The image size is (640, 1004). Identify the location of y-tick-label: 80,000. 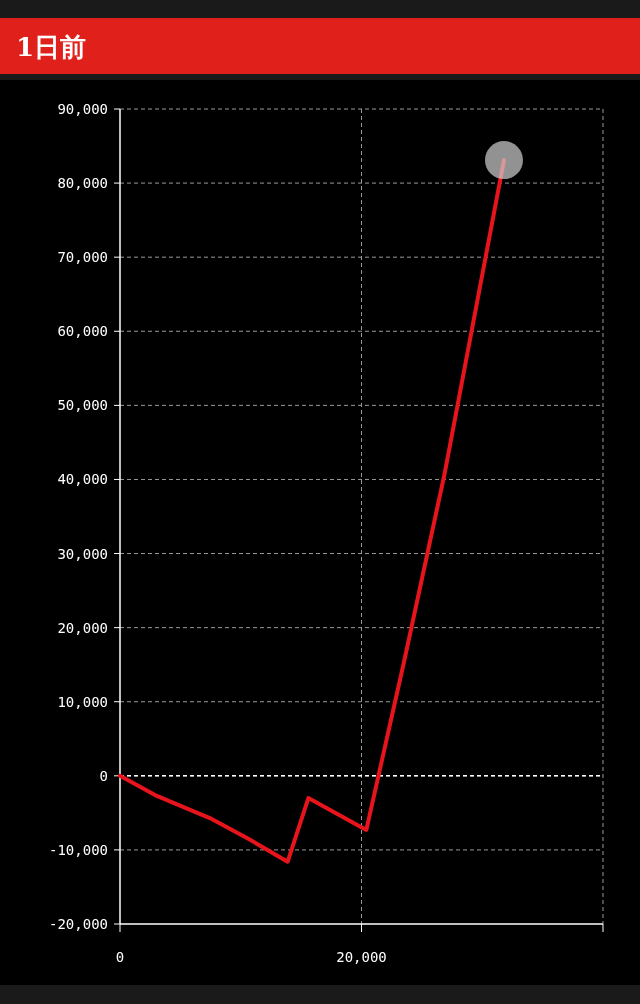
(82, 183).